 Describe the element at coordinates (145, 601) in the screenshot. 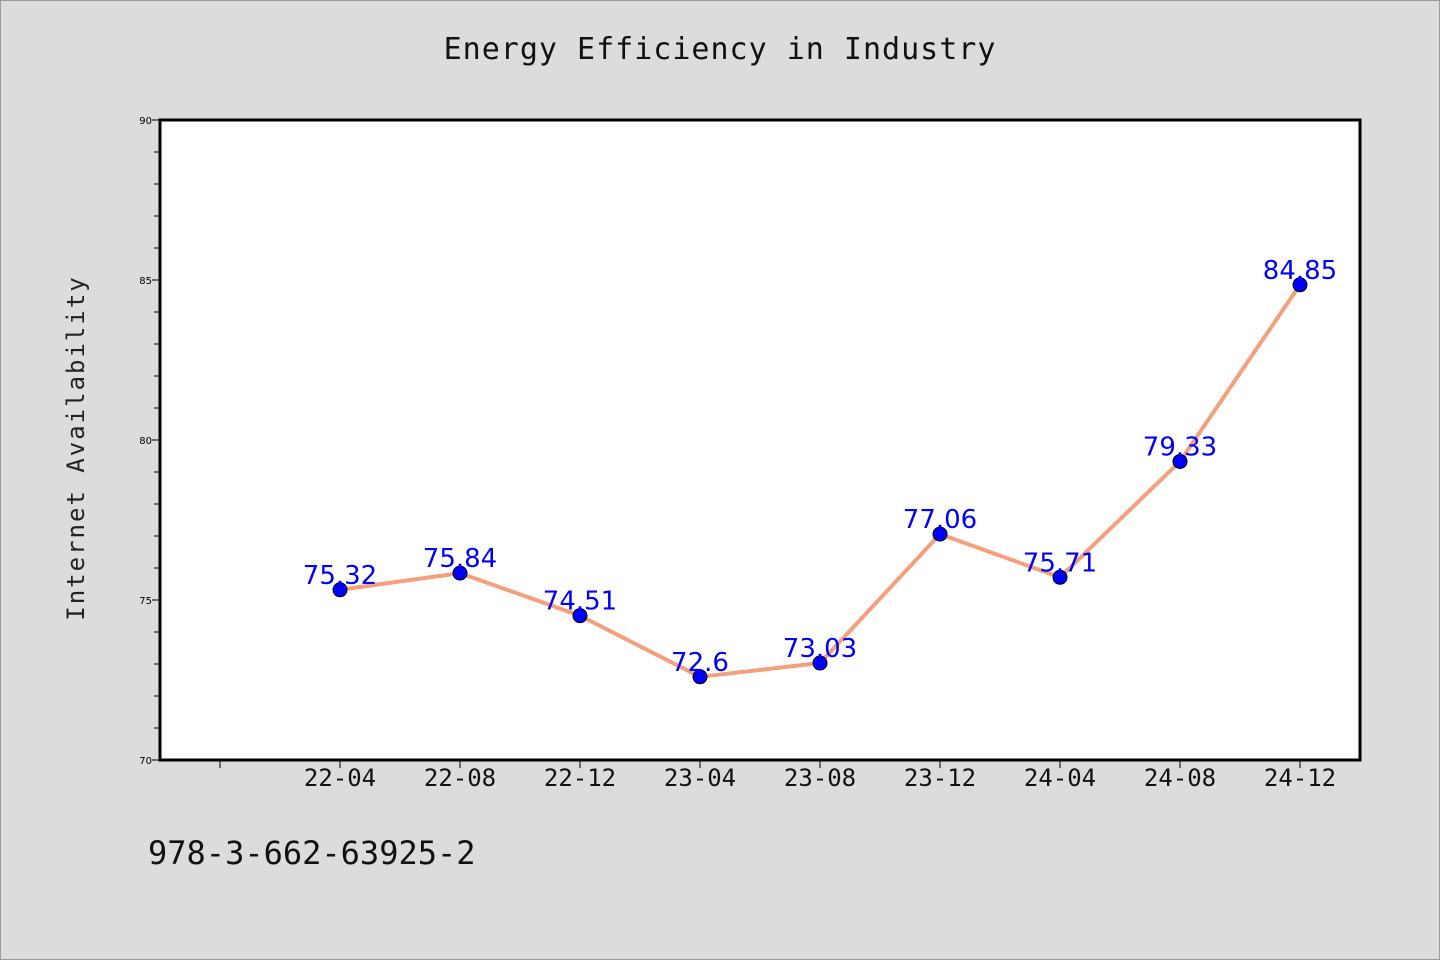

I see `y-tick-label: 75` at that location.